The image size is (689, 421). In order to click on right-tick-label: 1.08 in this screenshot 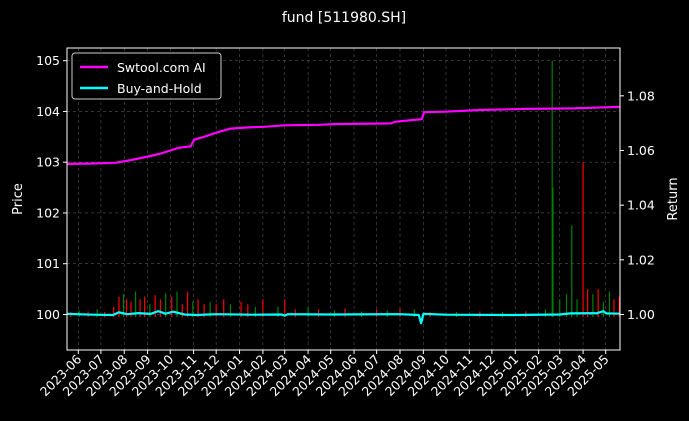, I will do `click(641, 95)`.